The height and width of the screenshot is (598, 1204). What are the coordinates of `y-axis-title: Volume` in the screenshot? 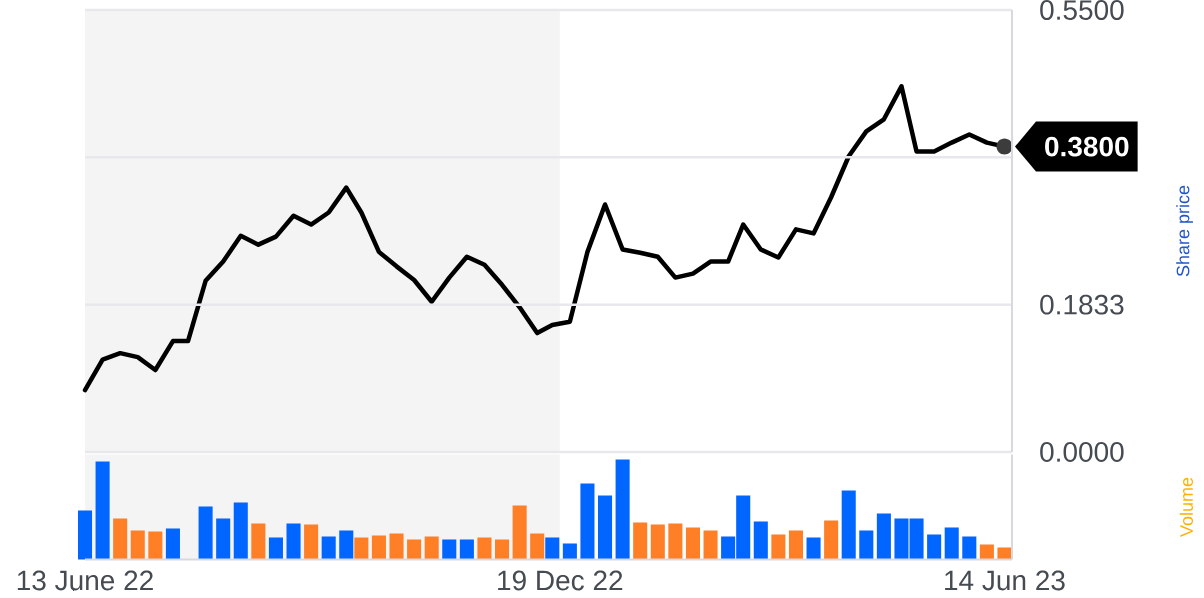 It's located at (1186, 507).